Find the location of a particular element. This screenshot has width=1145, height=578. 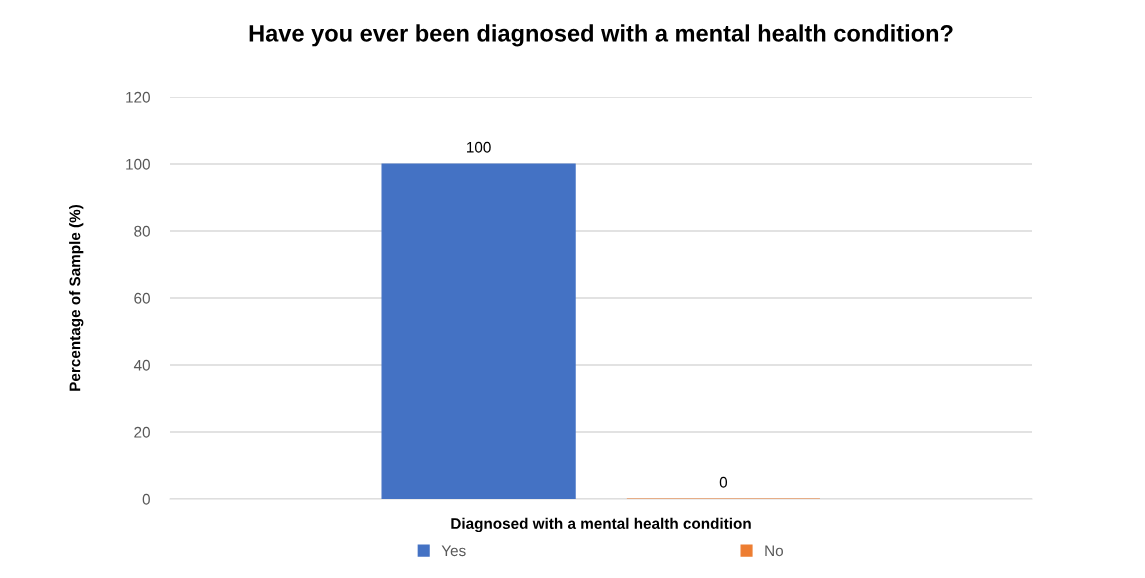

data-label: 0 is located at coordinates (723, 482).